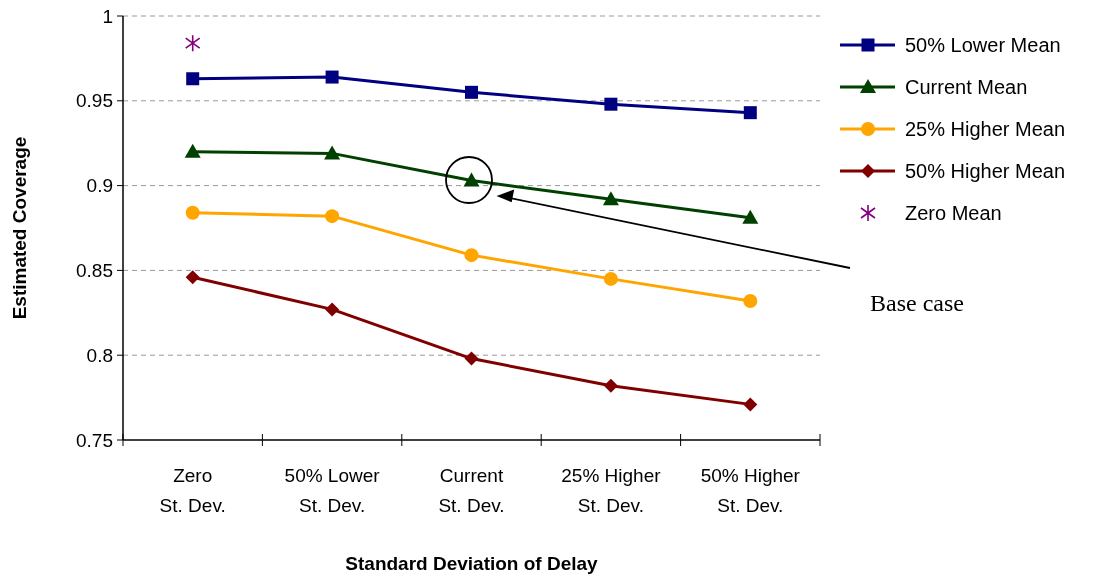  Describe the element at coordinates (94, 271) in the screenshot. I see `y-tick-label: 0.85` at that location.